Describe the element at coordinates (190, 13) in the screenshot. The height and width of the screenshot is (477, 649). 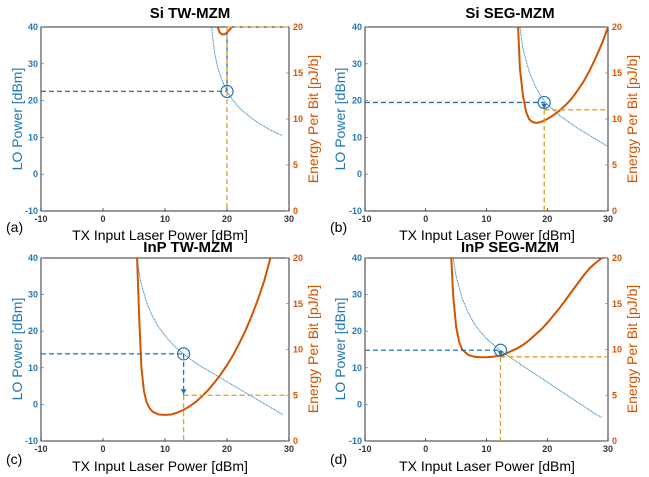
I see `chart-title: Si TW-MZM` at that location.